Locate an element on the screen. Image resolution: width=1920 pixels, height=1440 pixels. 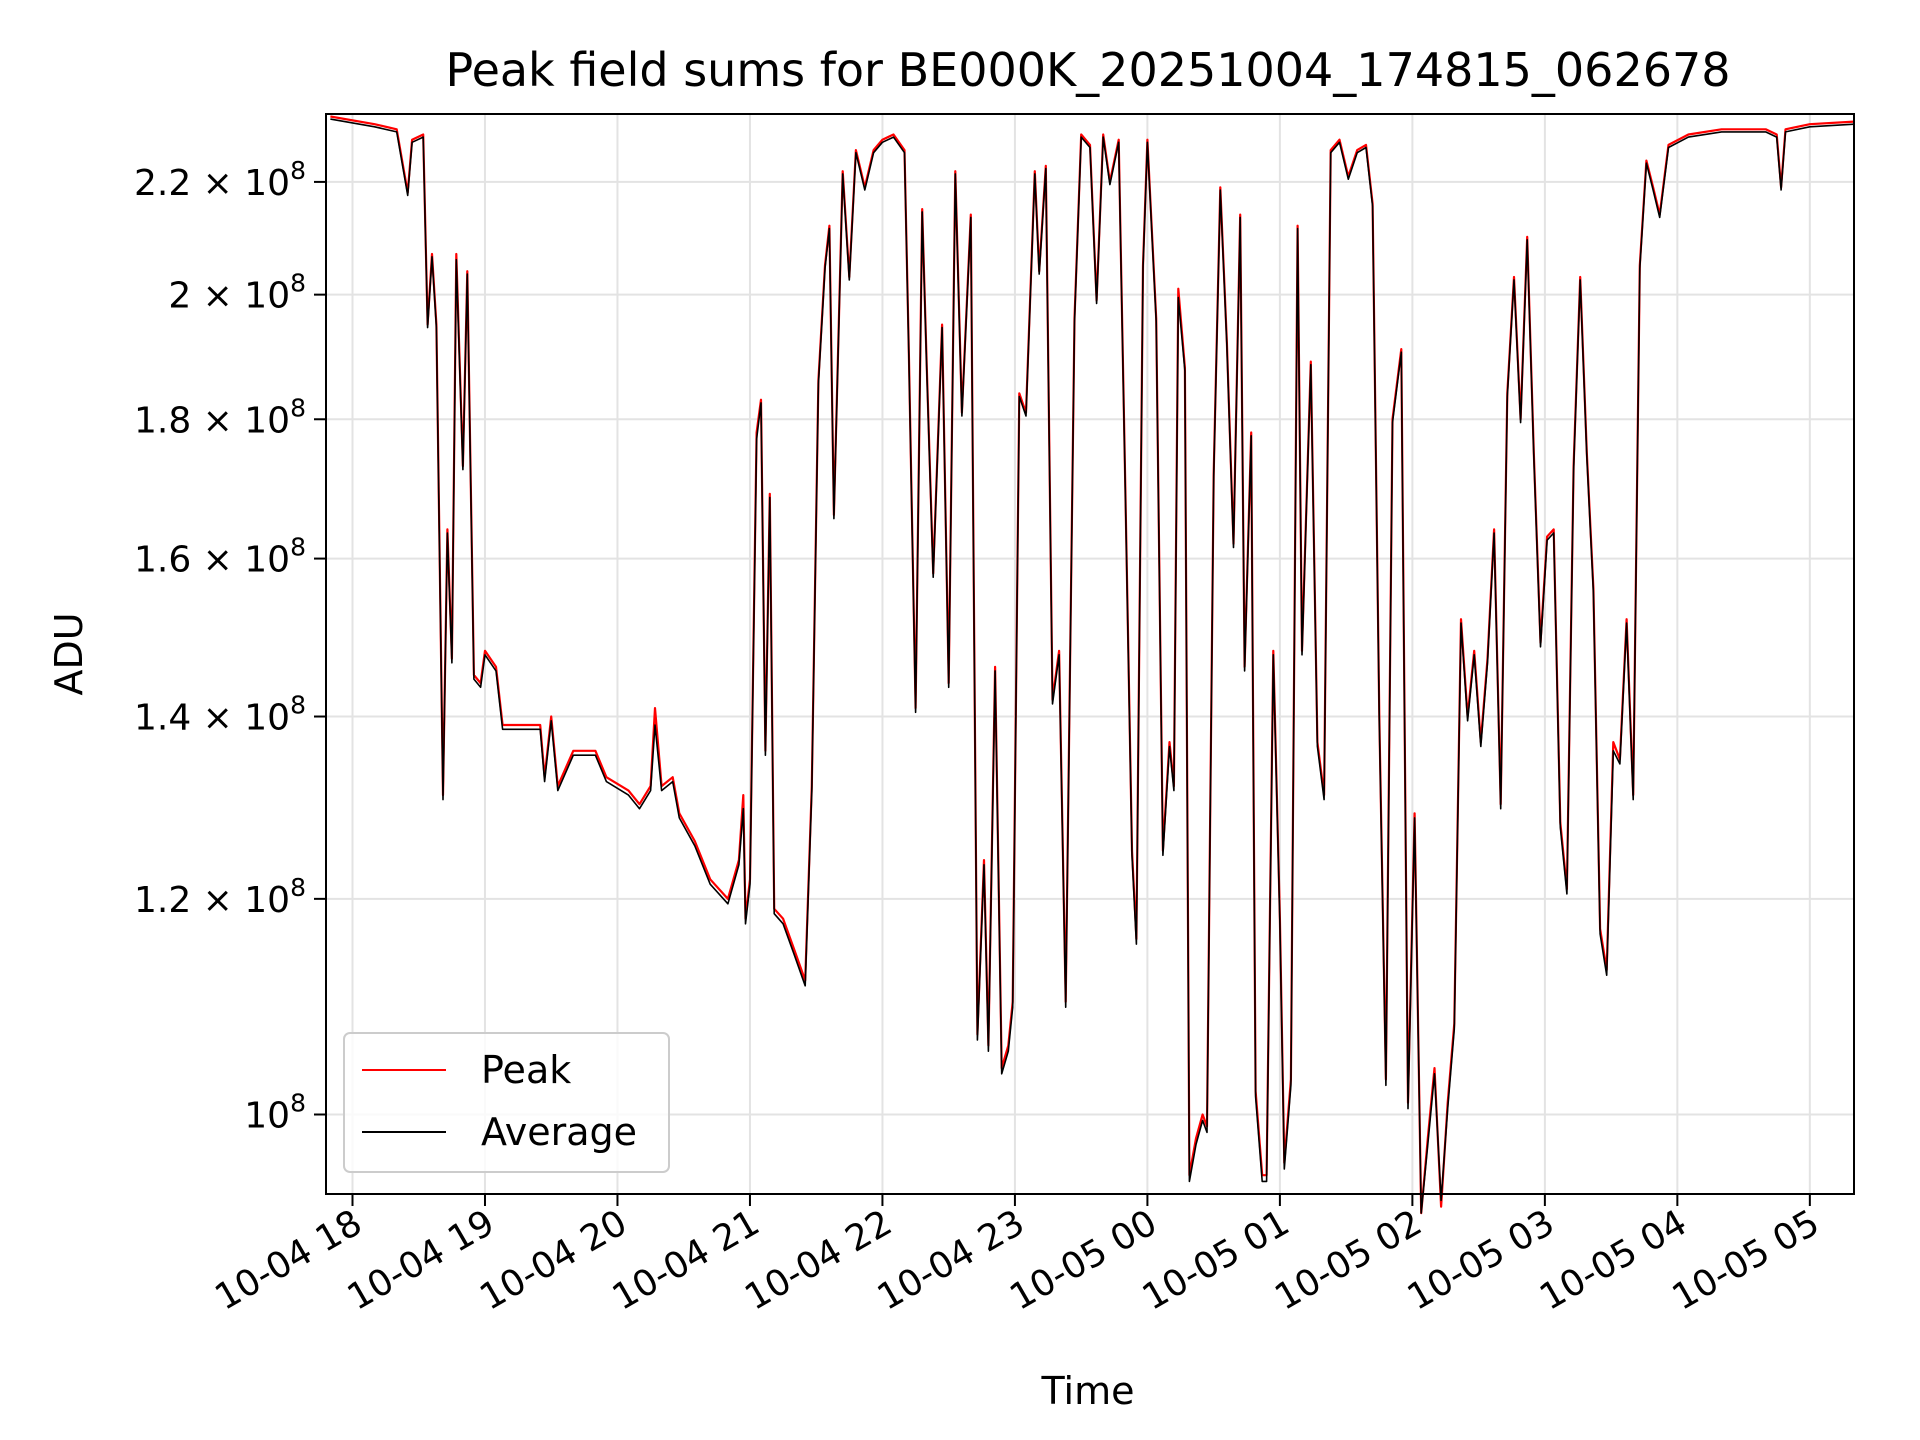
x-axis-label: Time is located at coordinates (1088, 1391).